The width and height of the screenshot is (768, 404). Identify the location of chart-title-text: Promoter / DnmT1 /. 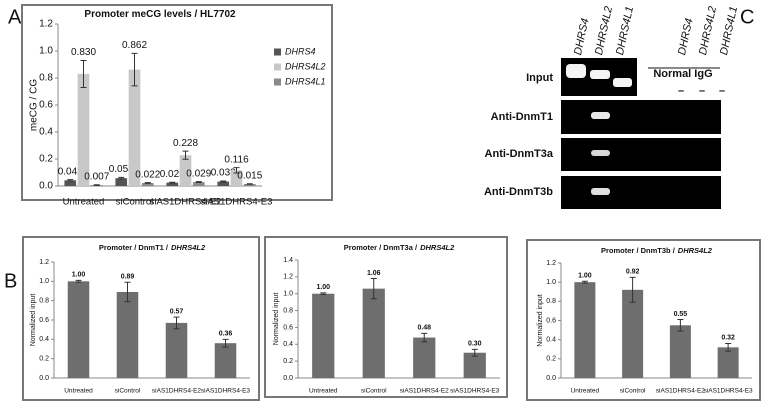
(134, 247).